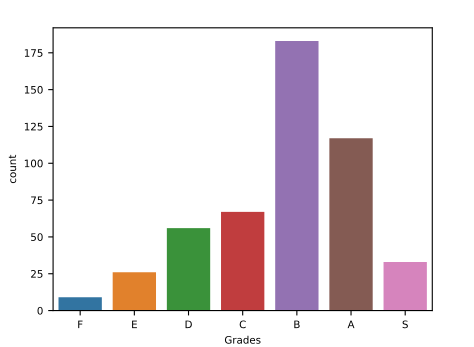 The height and width of the screenshot is (347, 474). What do you see at coordinates (189, 324) in the screenshot?
I see `x-tick-label: D` at bounding box center [189, 324].